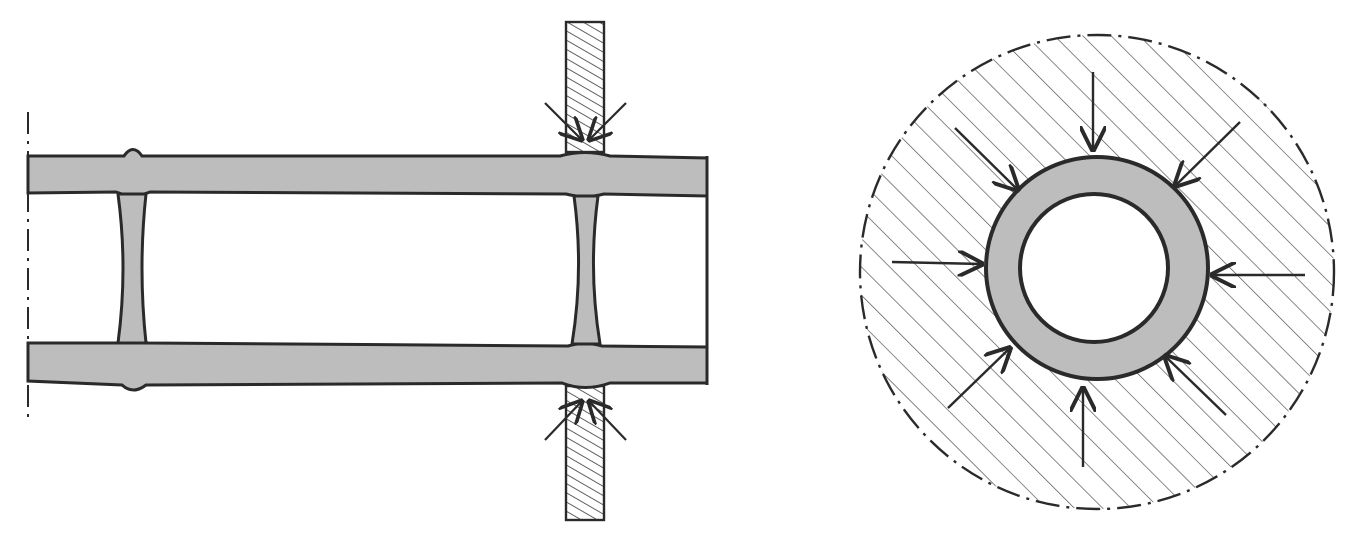 The width and height of the screenshot is (1367, 552). Describe the element at coordinates (367, 365) in the screenshot. I see `pipe-bottom-wall` at that location.